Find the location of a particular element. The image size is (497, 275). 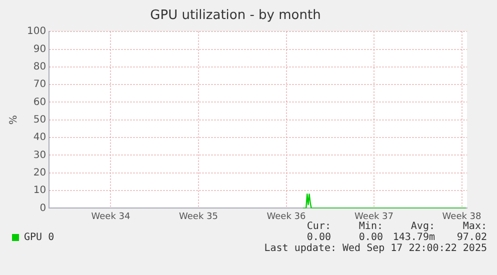

y-tick-label: 80 is located at coordinates (39, 67).